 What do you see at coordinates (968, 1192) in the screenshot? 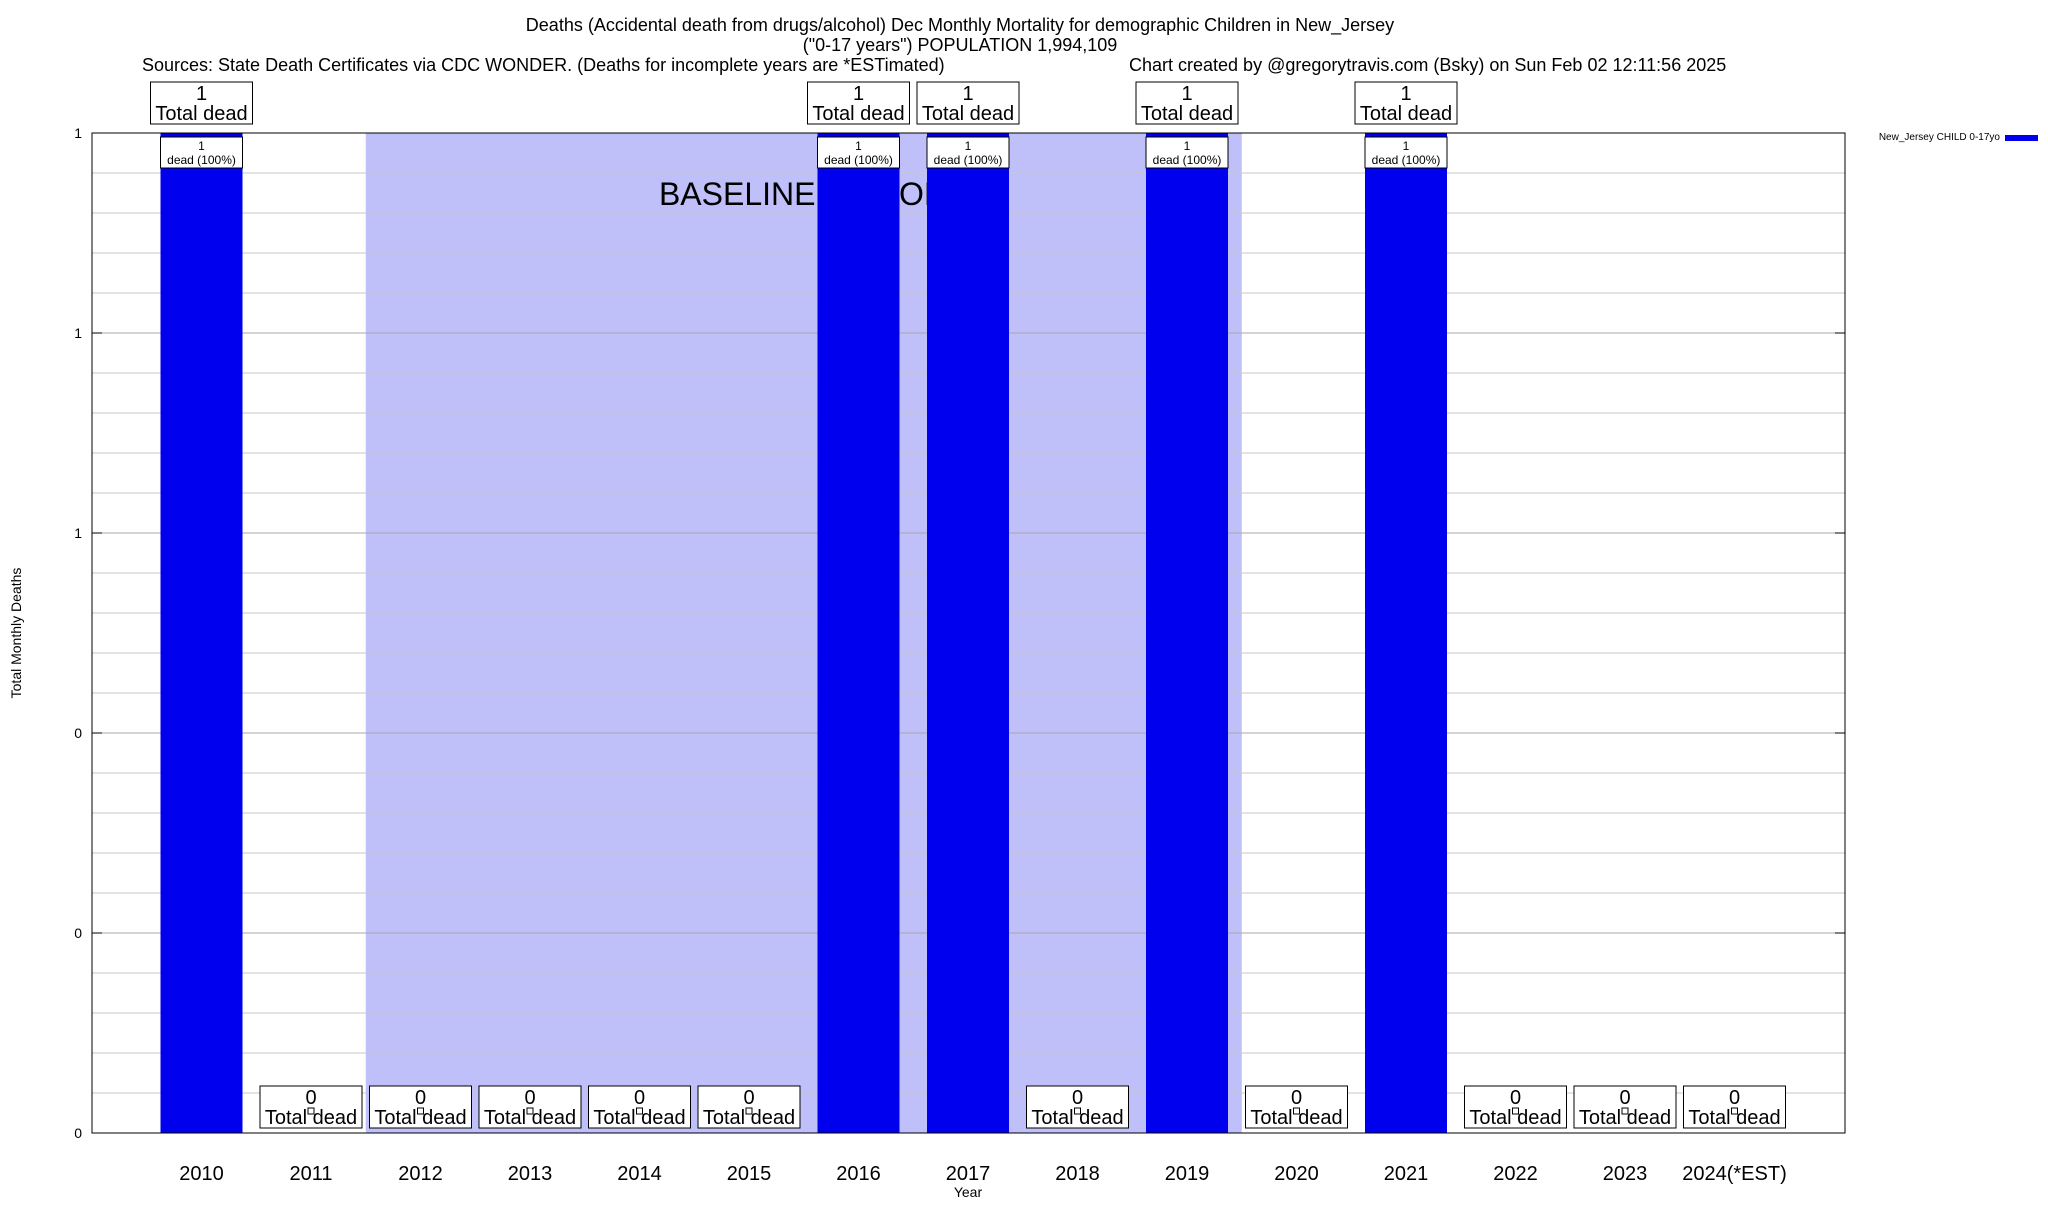
I see `x-axis-label: Year` at bounding box center [968, 1192].